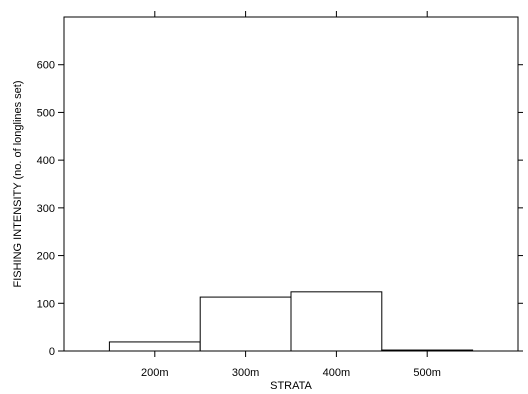  Describe the element at coordinates (46, 209) in the screenshot. I see `y-tick-label: 300` at that location.